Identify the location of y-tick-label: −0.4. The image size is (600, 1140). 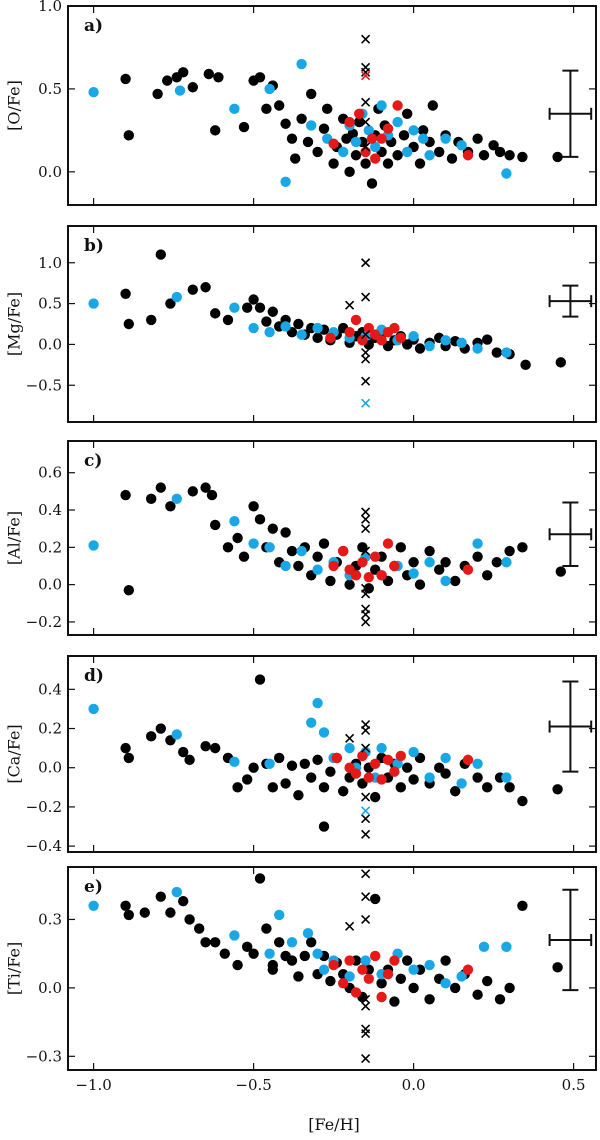
(44, 846).